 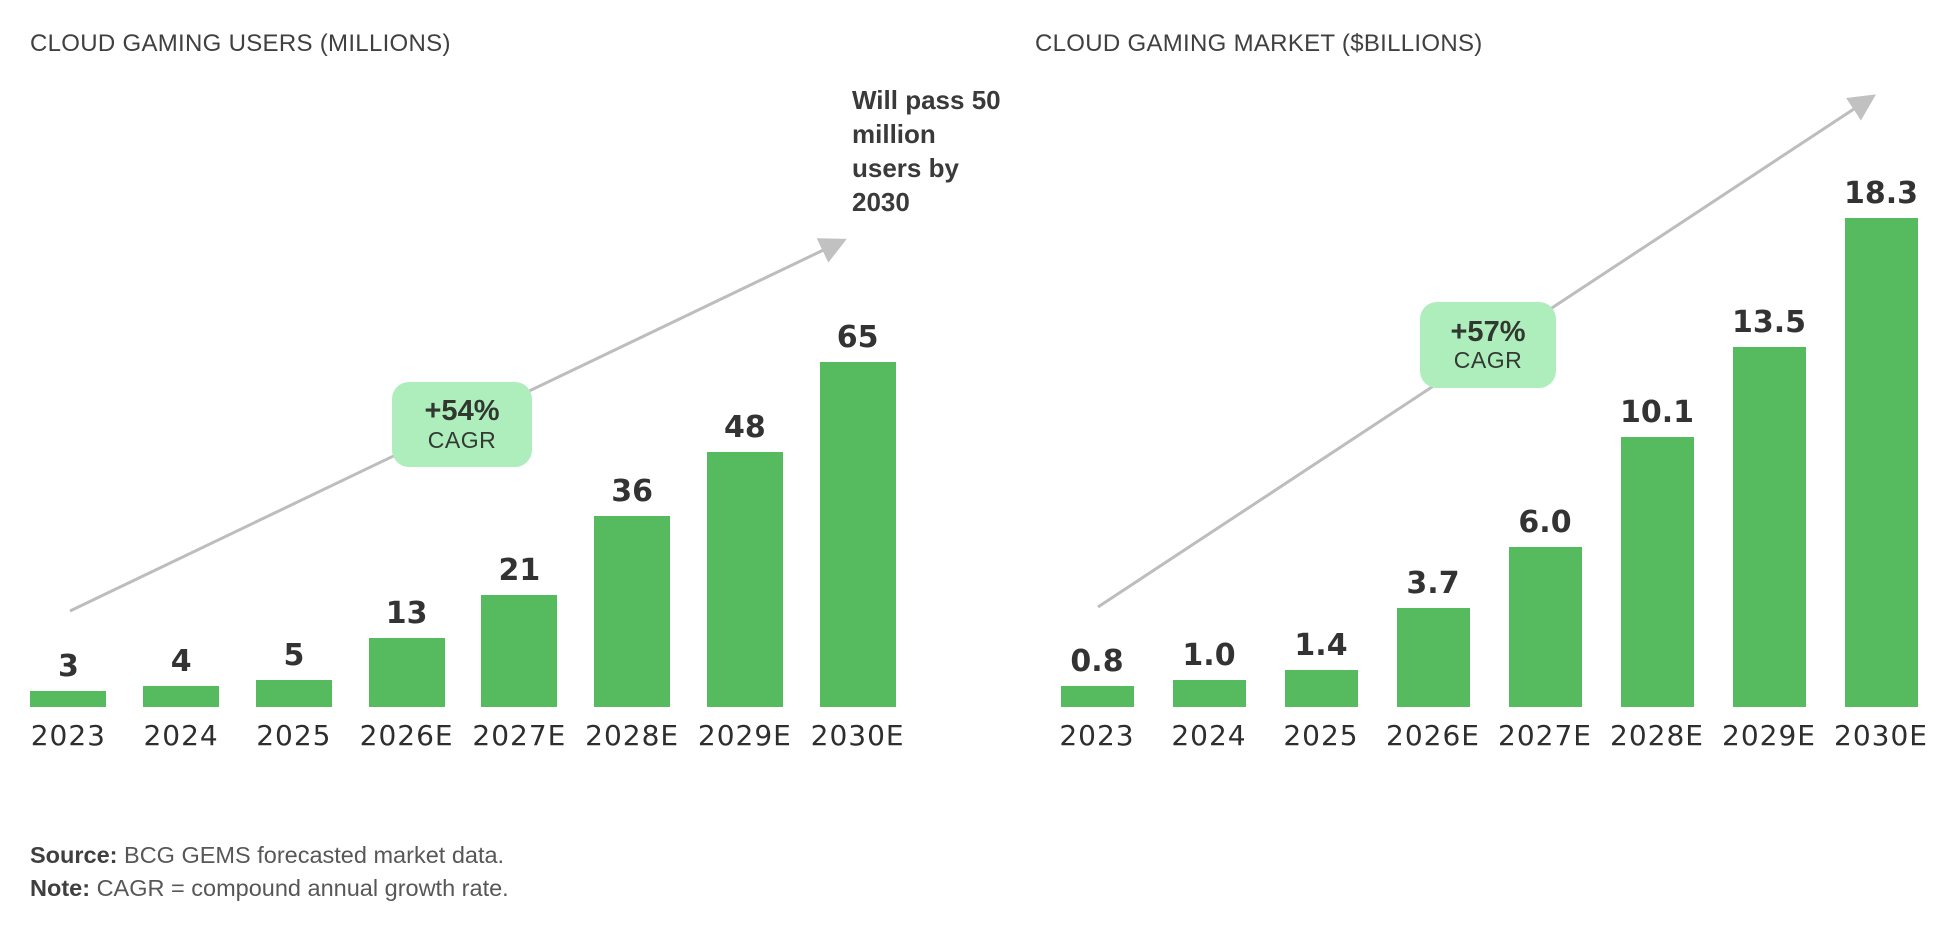 I want to click on bar-column: 21, so click(x=519, y=630).